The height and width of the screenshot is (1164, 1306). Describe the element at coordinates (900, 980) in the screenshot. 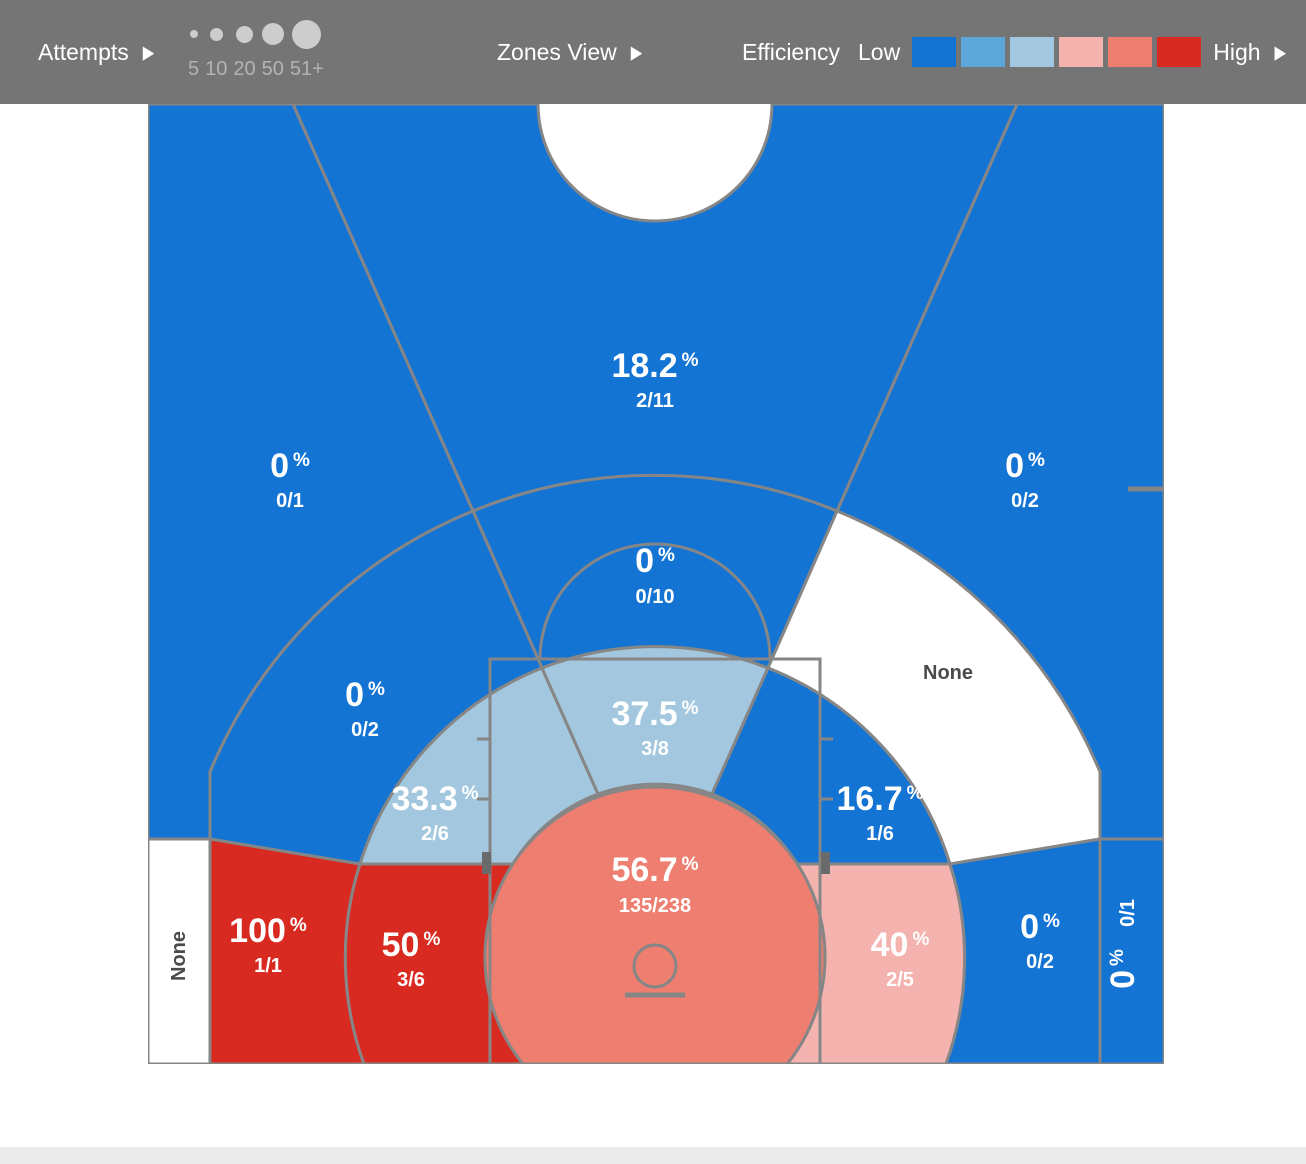

I see `svg-text: 2/5` at that location.